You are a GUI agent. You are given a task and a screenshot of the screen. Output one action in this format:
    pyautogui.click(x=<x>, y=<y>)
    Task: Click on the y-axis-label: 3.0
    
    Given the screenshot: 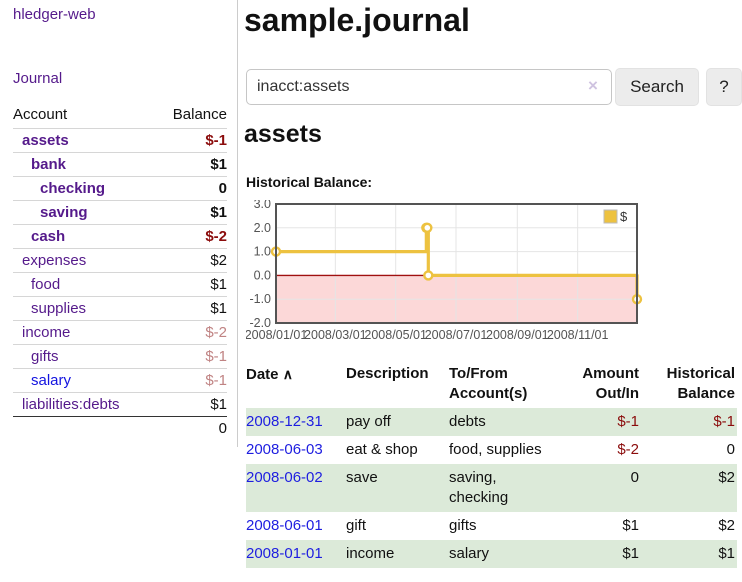 What is the action you would take?
    pyautogui.click(x=262, y=205)
    